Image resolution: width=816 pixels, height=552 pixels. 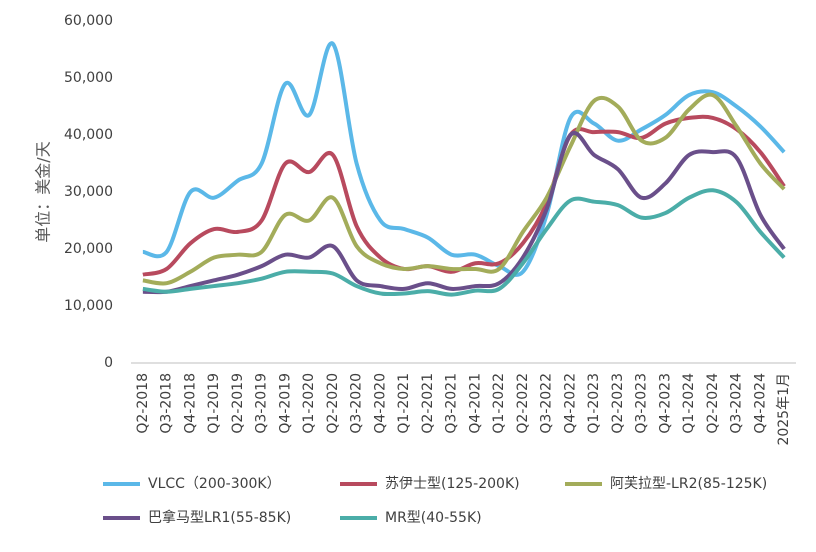 I want to click on x-tick-label: Q2-2022, so click(x=523, y=403).